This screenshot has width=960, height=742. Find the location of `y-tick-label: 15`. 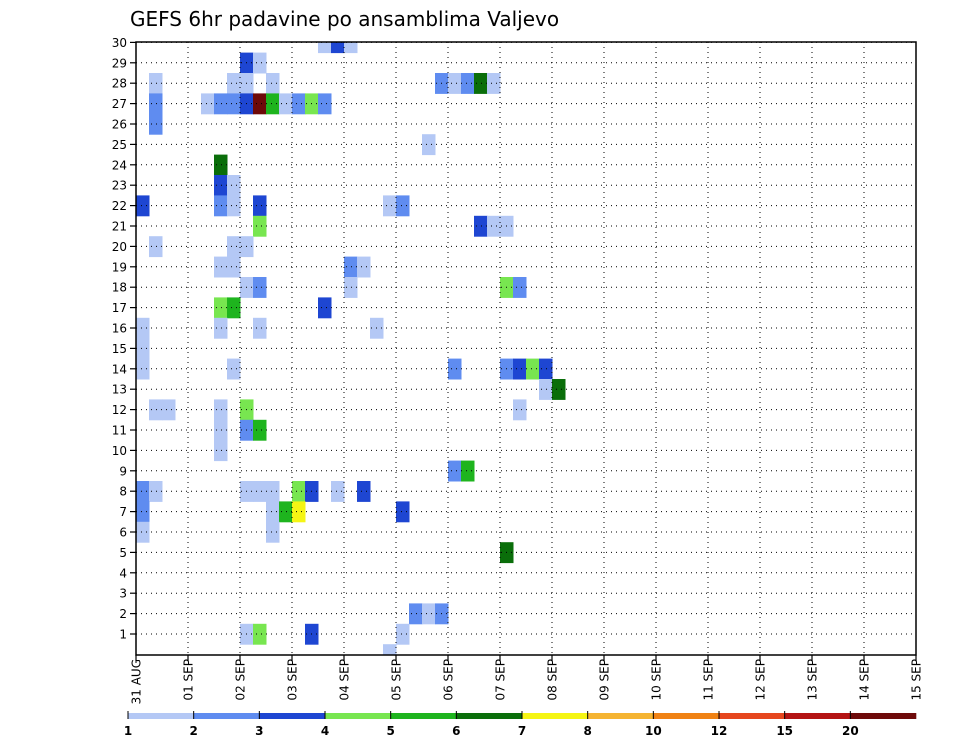

y-tick-label: 15 is located at coordinates (119, 349).